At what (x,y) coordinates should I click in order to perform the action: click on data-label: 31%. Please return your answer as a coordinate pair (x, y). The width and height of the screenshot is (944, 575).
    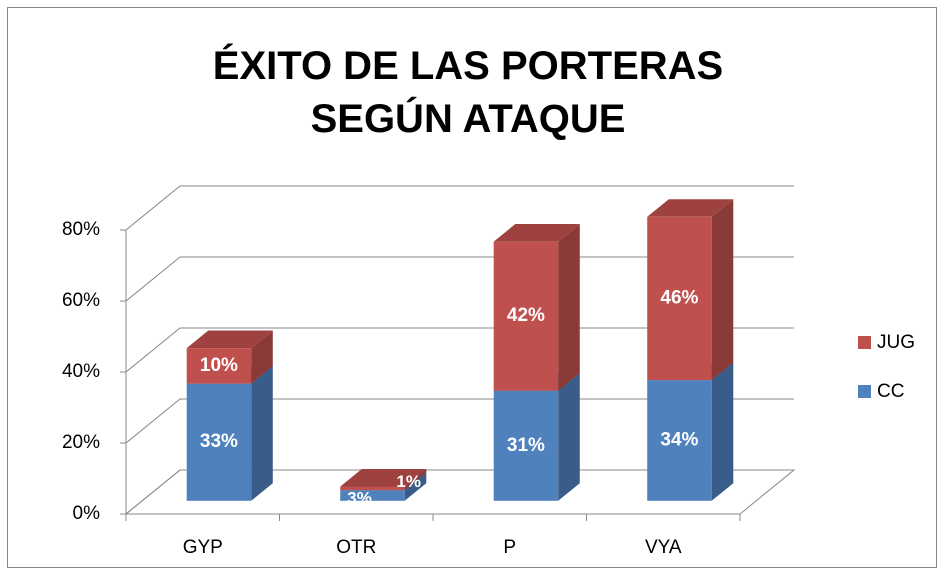
    Looking at the image, I should click on (526, 445).